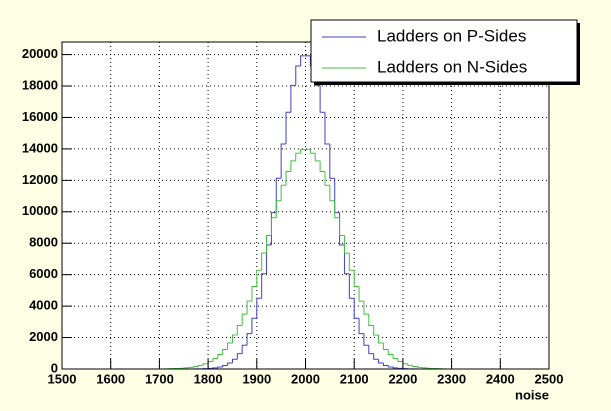 The width and height of the screenshot is (611, 411). I want to click on legend-label: Ladders on P-Sides, so click(451, 35).